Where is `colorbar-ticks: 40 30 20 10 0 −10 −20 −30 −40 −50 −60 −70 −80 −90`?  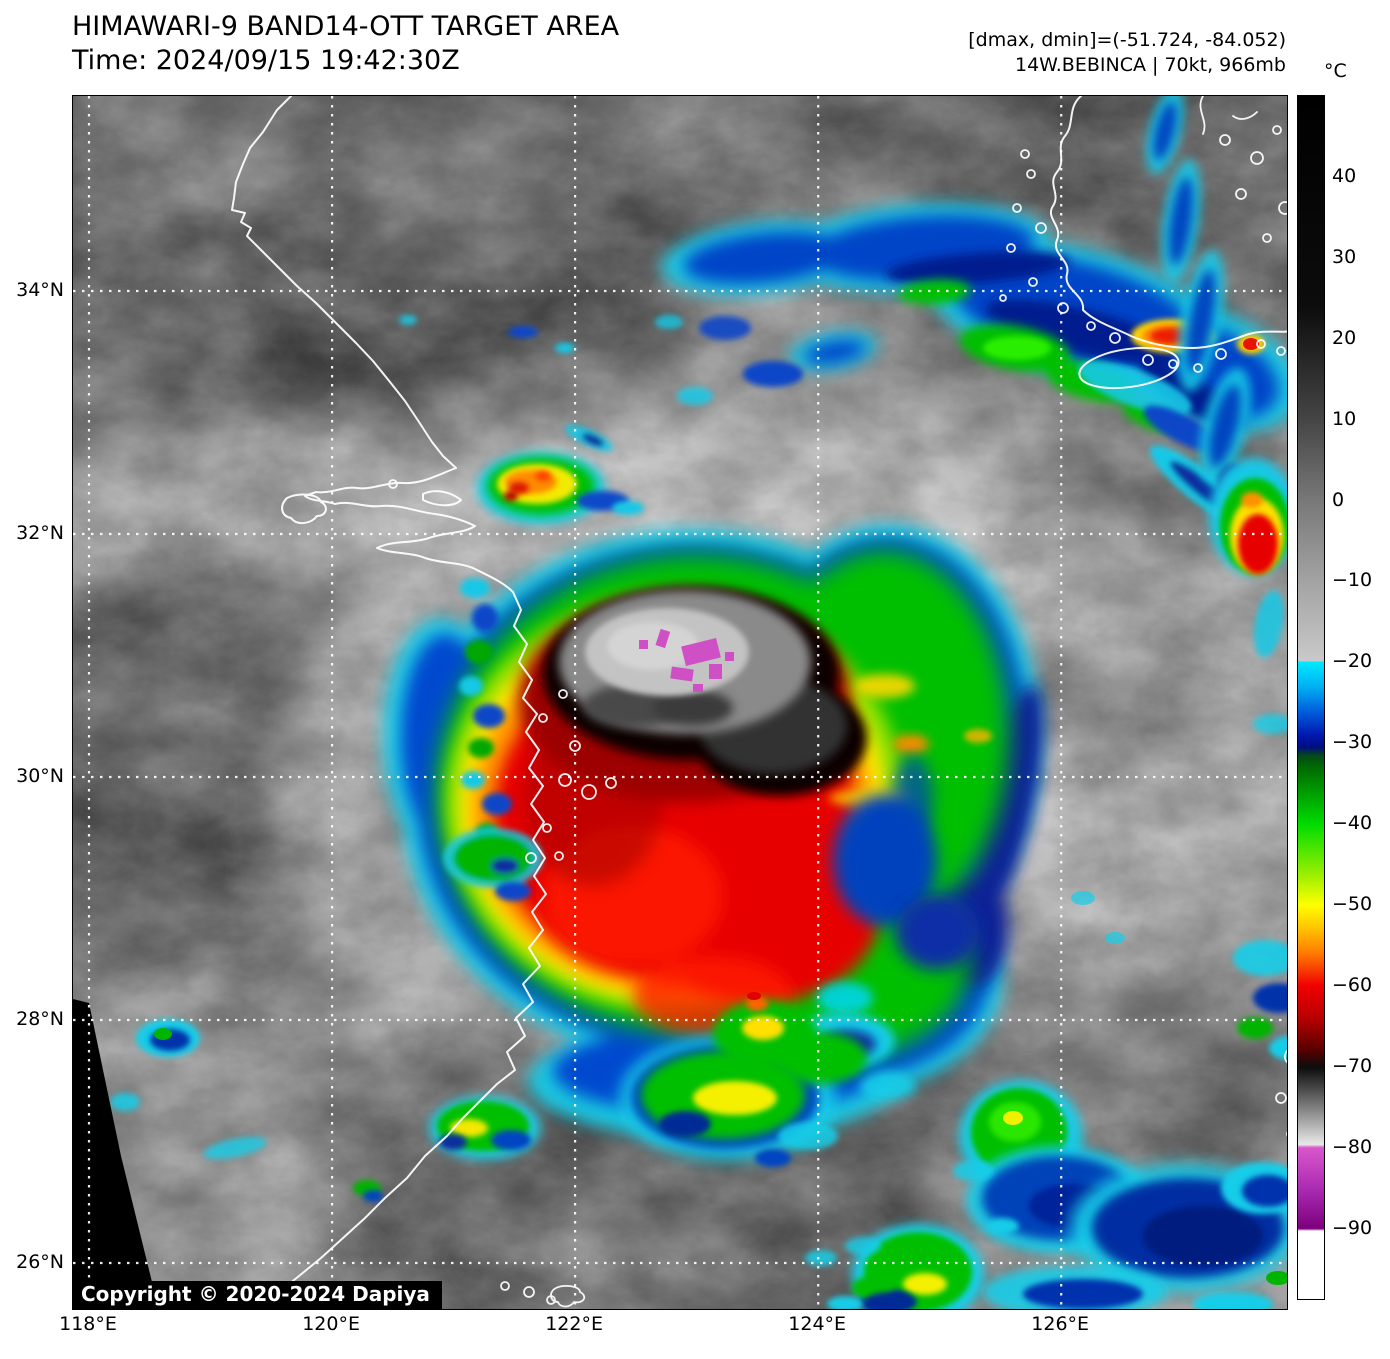 colorbar-ticks: 40 30 20 10 0 −10 −20 −30 −40 −50 −60 −70 −80 −90 is located at coordinates (1361, 696).